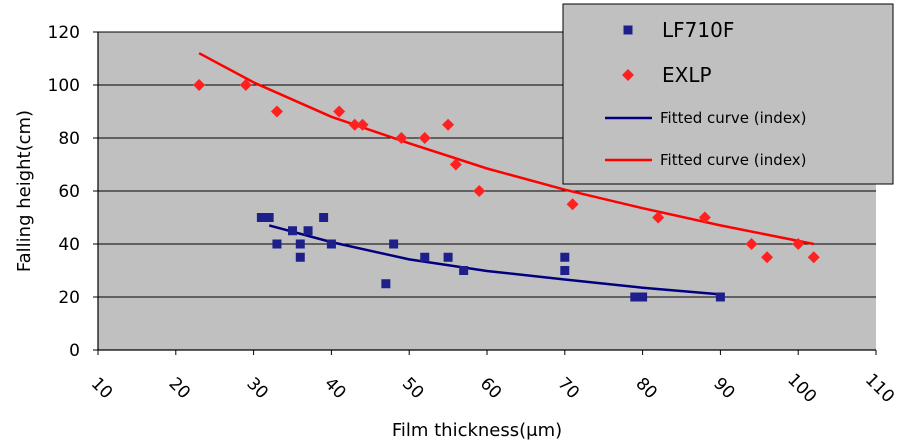  What do you see at coordinates (645, 388) in the screenshot?
I see `x-tick-label: 80` at bounding box center [645, 388].